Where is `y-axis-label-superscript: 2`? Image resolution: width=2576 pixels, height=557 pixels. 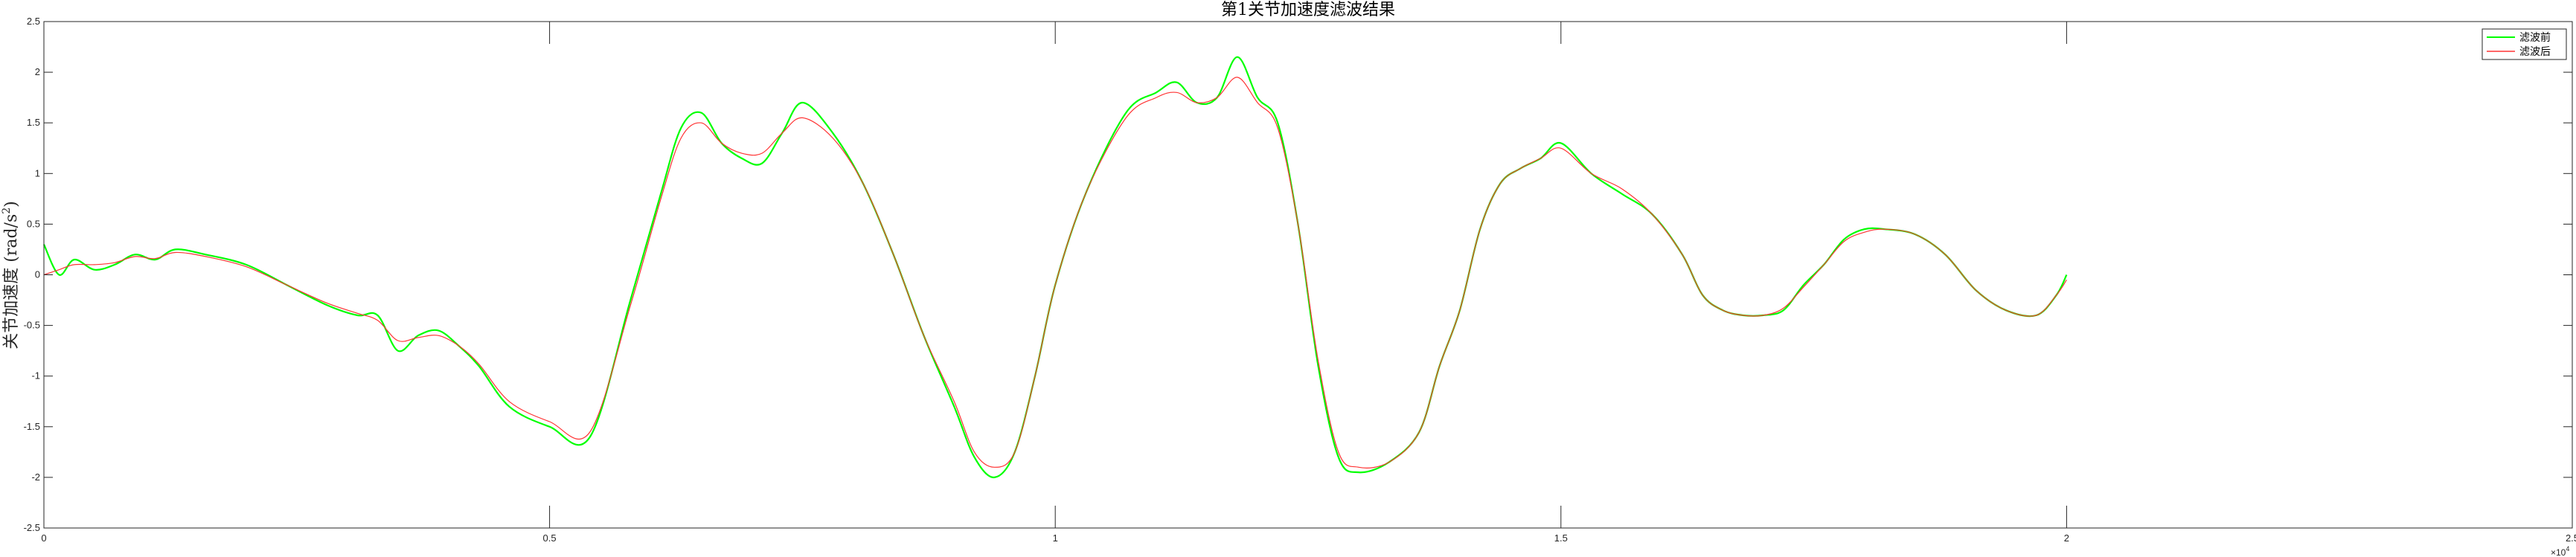 y-axis-label-superscript: 2 is located at coordinates (7, 210).